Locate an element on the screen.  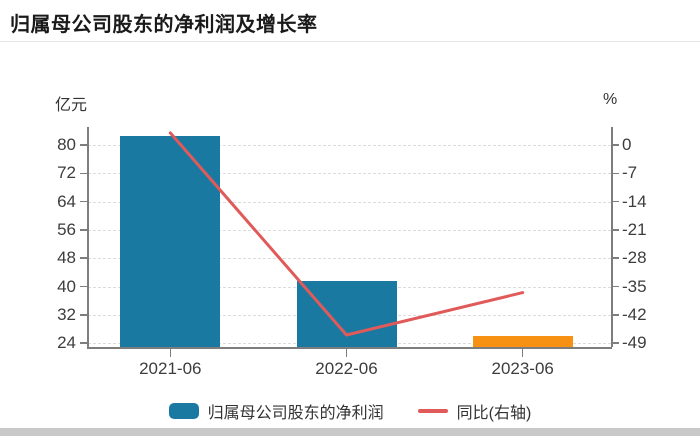
left-axis-tick-label: 72 is located at coordinates (66, 173).